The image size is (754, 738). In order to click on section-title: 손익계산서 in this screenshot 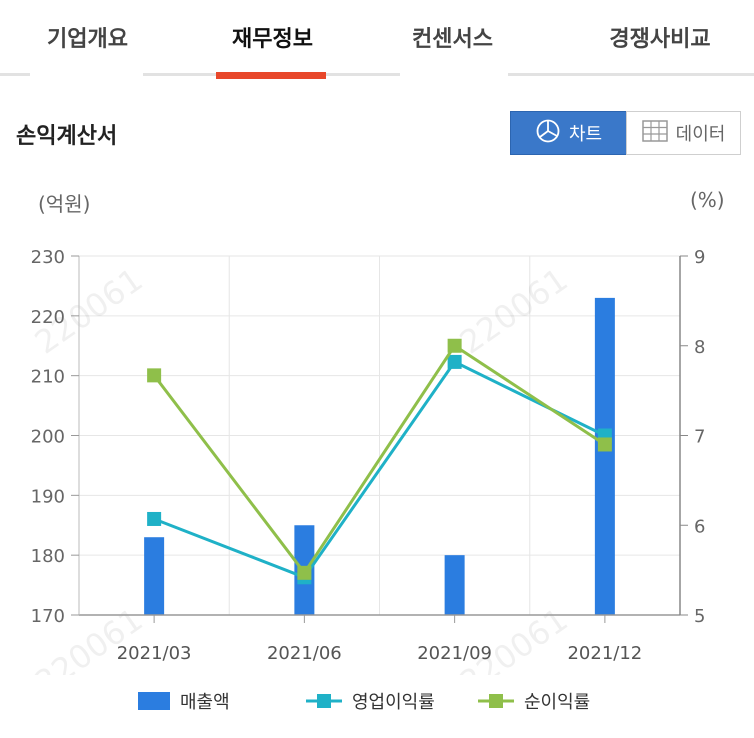, I will do `click(67, 136)`.